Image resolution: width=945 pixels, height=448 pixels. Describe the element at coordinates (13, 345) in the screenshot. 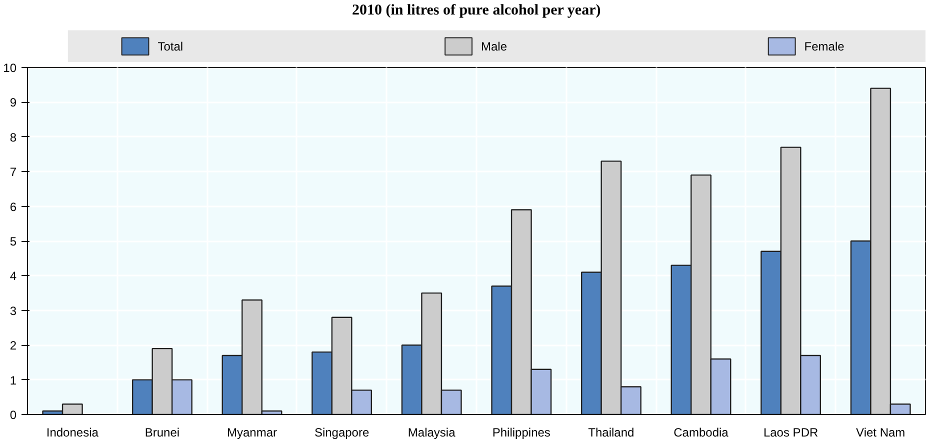

I see `y-tick-label: 2` at that location.